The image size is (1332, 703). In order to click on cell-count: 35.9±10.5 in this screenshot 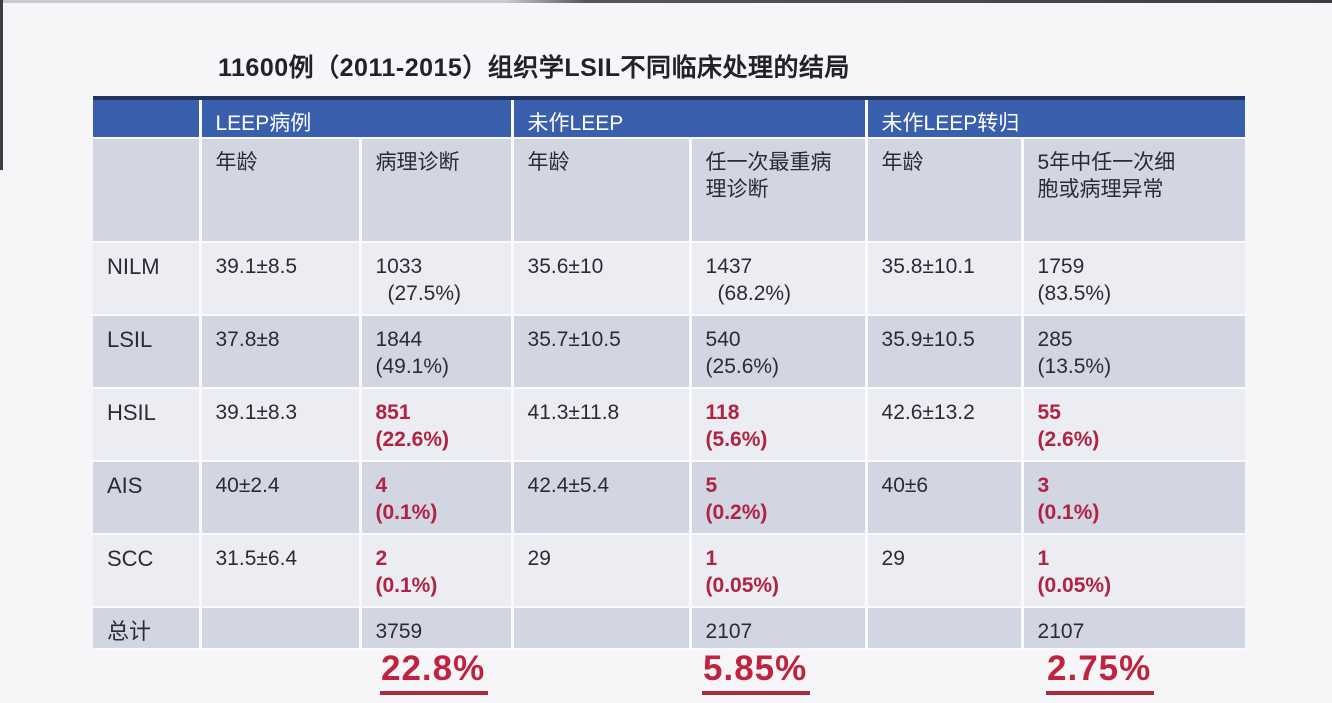, I will do `click(928, 339)`.